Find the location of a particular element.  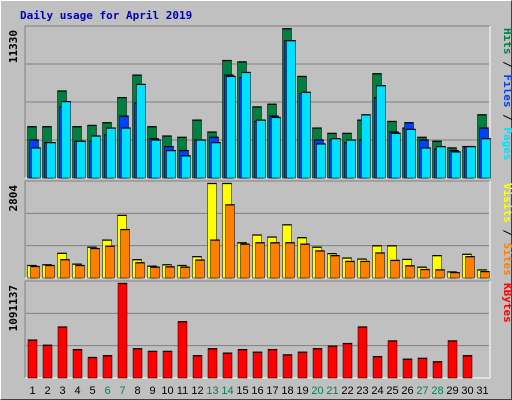

day-label-1: 1 is located at coordinates (32, 391).